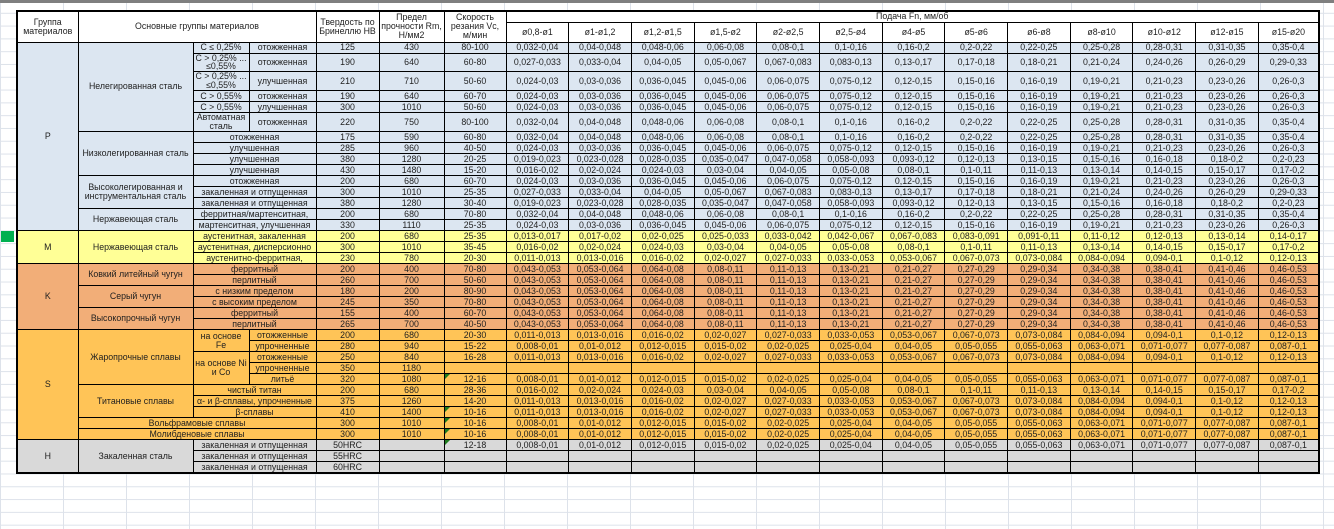 The image size is (1334, 529). I want to click on feed-cell: 0,01-0,012, so click(600, 379).